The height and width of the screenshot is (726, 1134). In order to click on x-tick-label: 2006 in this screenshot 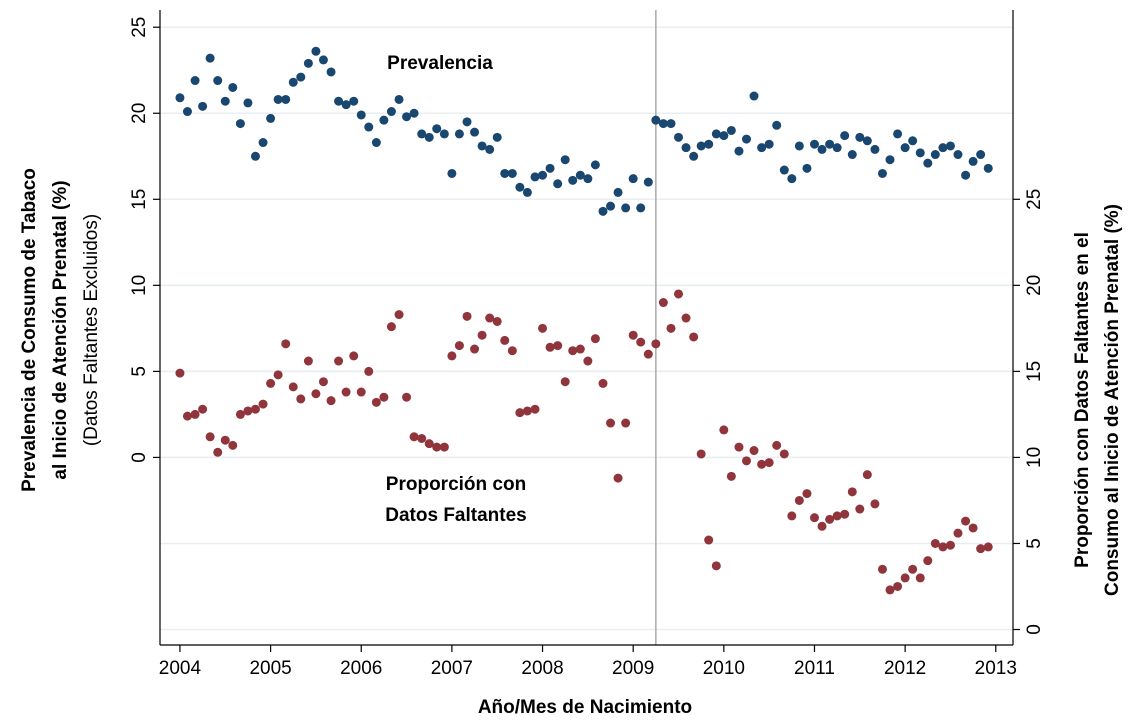, I will do `click(361, 668)`.